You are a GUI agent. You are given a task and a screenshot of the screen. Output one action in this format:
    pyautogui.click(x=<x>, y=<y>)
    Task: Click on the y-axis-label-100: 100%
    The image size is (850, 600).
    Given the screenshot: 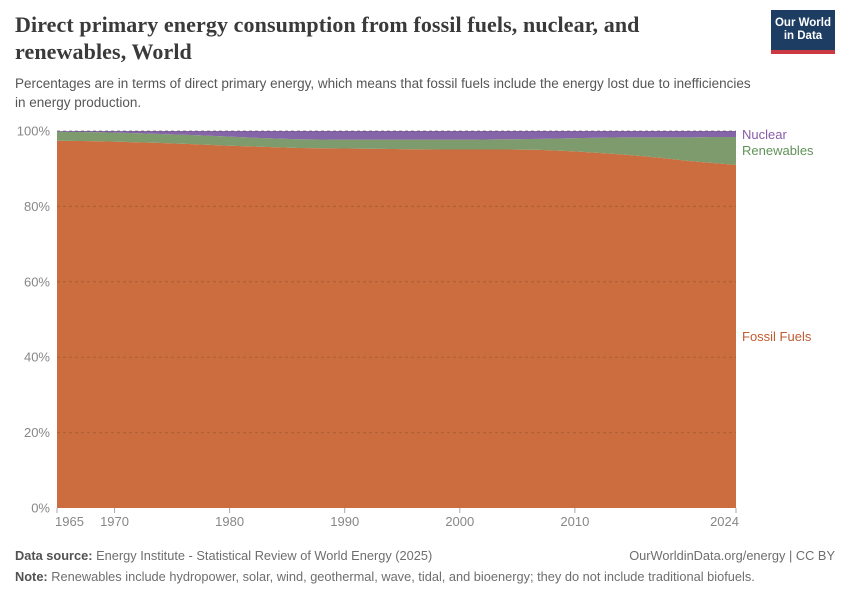 What is the action you would take?
    pyautogui.click(x=34, y=131)
    